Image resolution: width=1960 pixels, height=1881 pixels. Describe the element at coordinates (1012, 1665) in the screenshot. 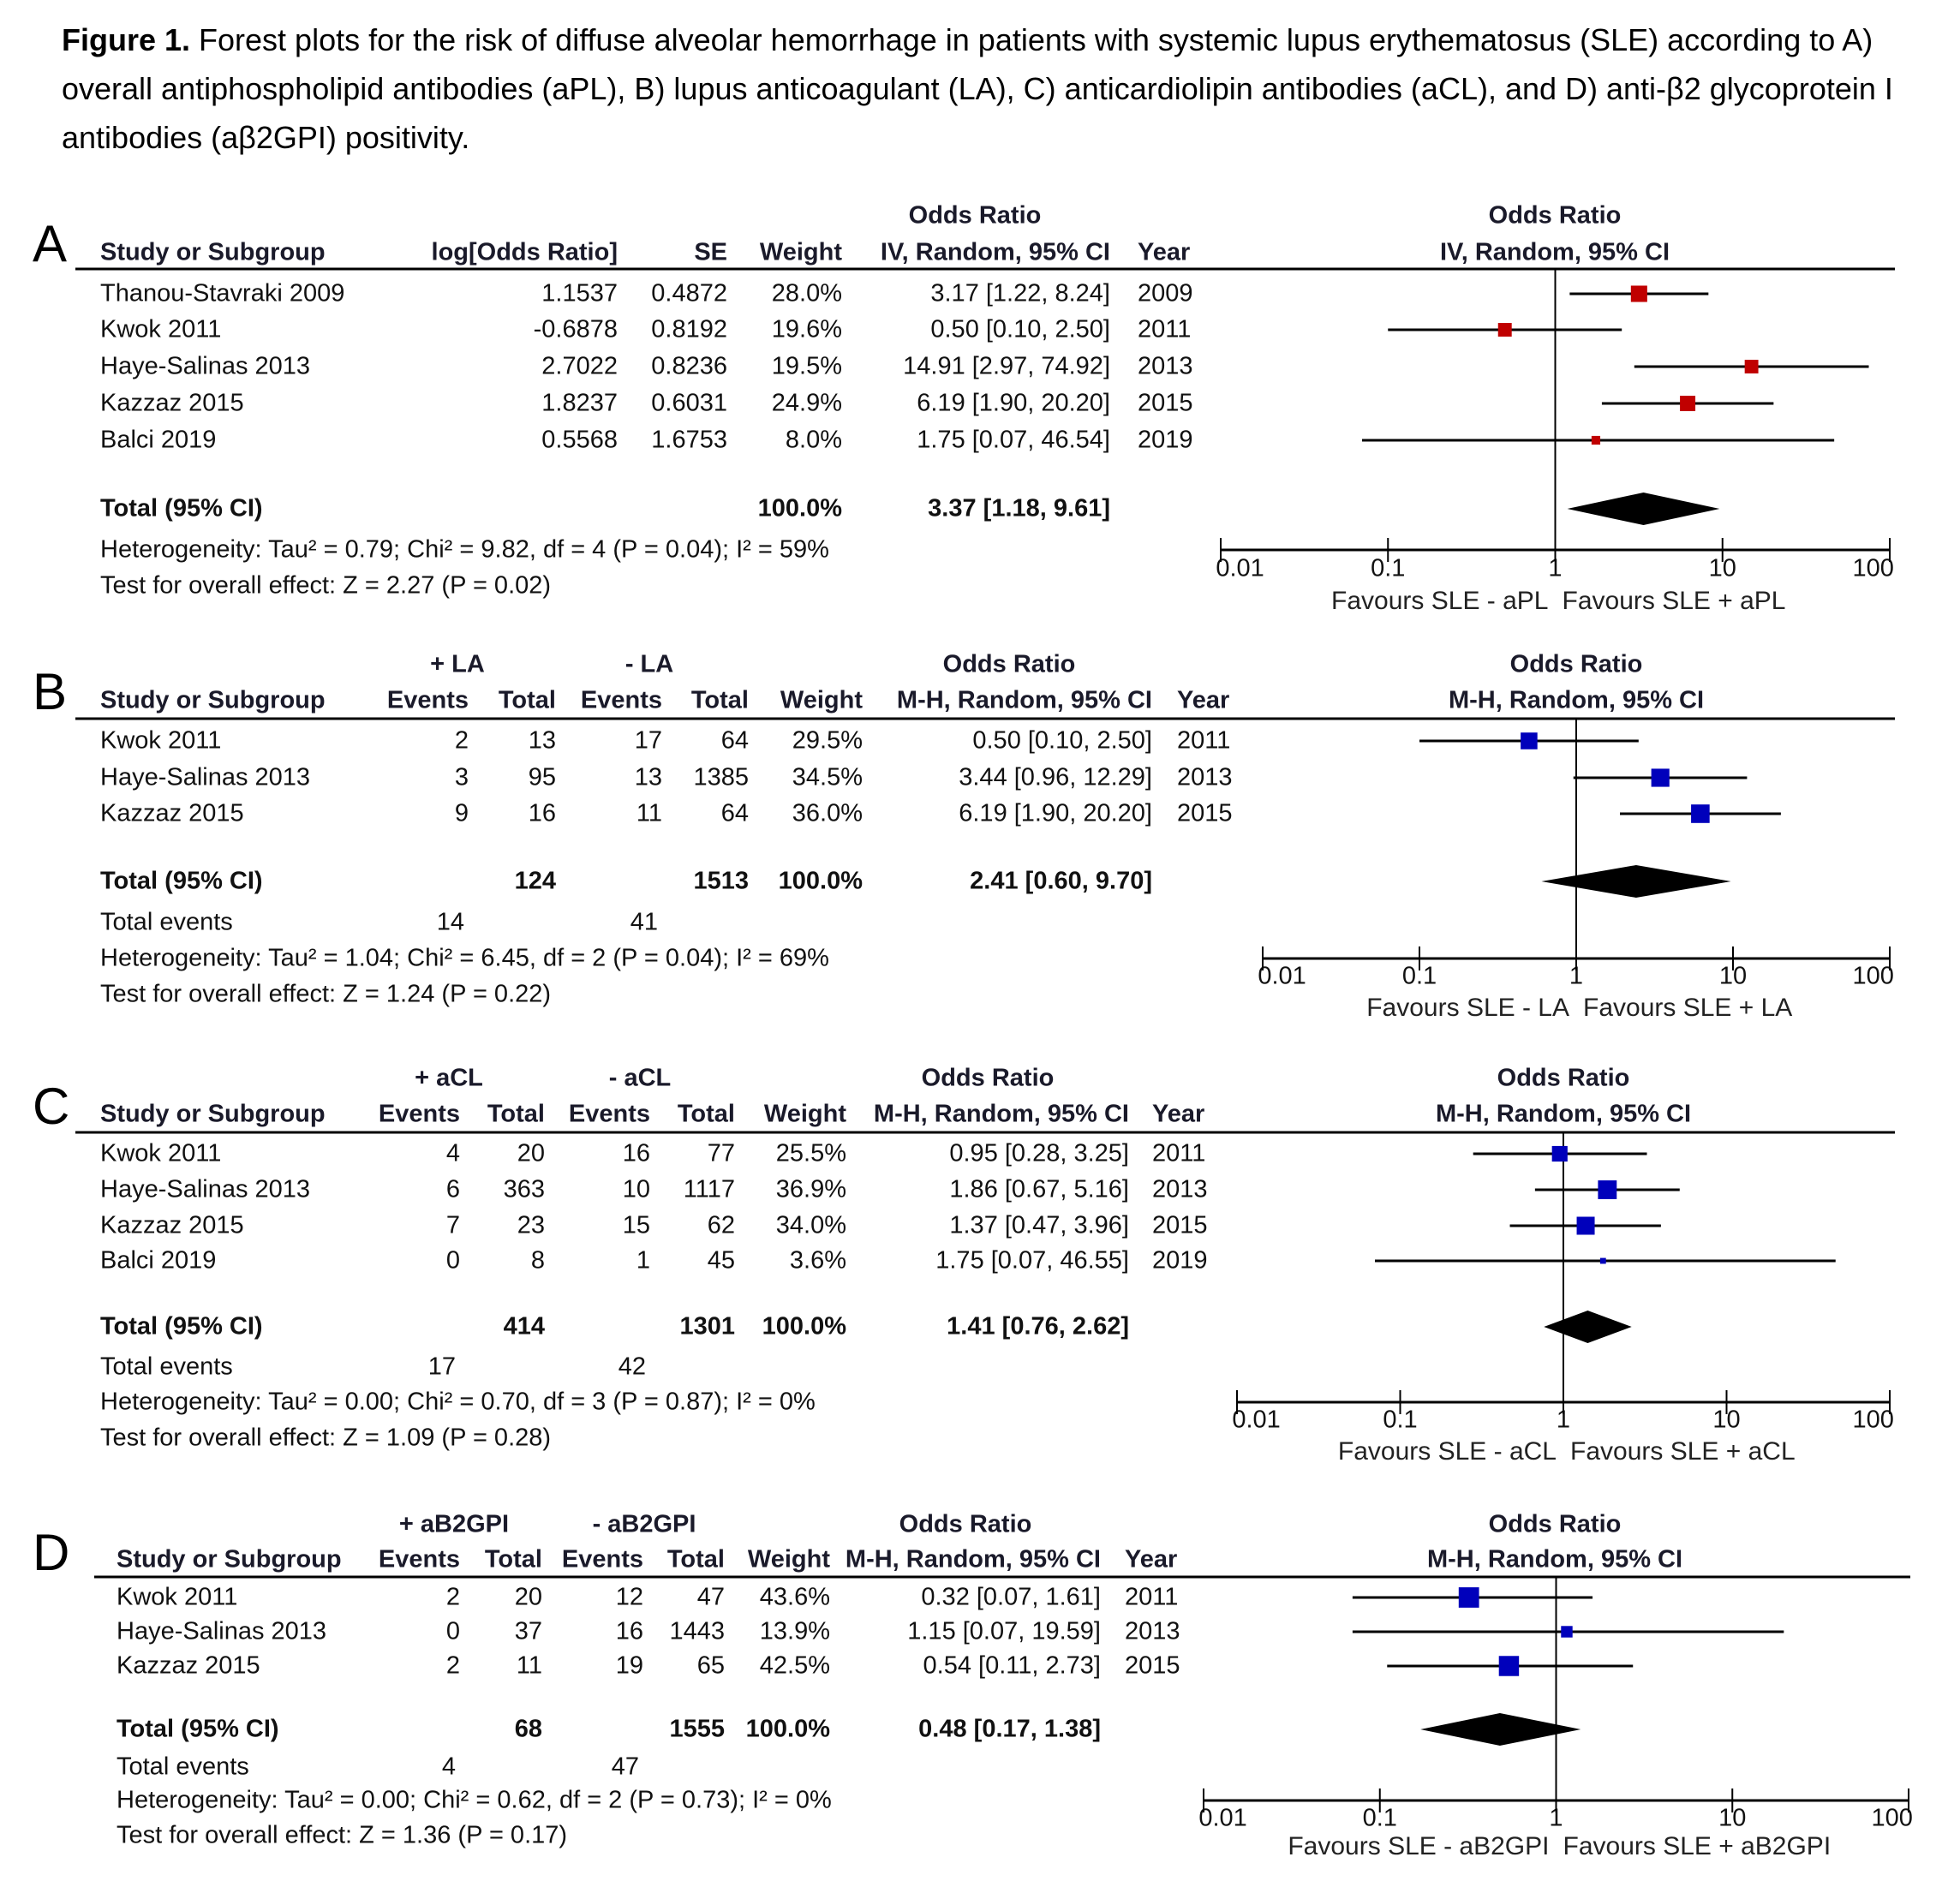

I see `study-or-value: 0.54 [0.11, 2.73]` at that location.